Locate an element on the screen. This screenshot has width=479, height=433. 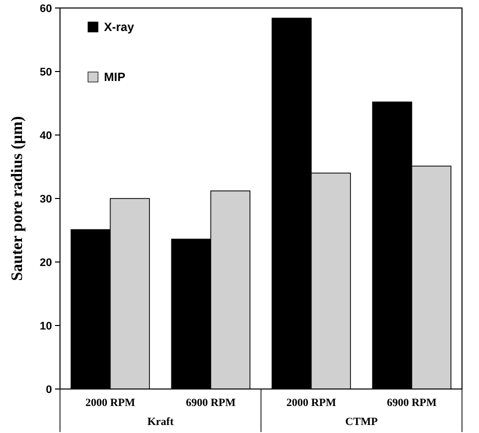
text: Kraft is located at coordinates (160, 422).